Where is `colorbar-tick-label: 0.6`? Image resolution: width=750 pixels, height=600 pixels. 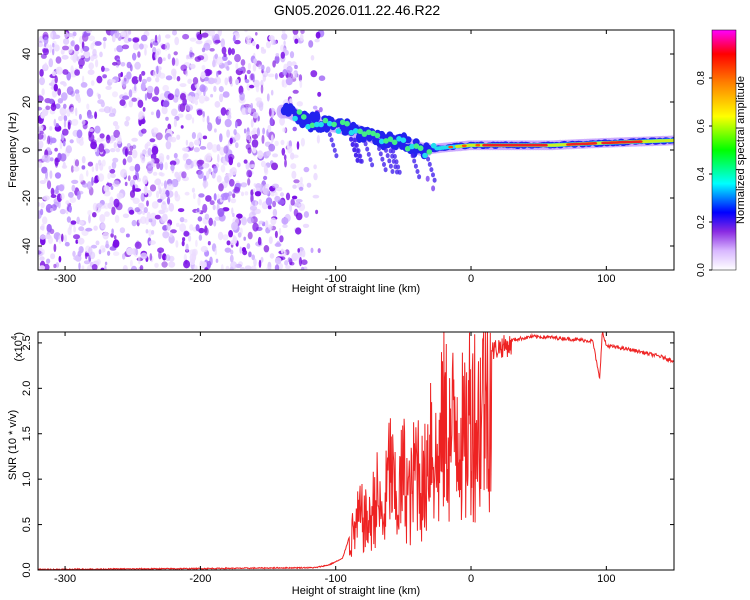
colorbar-tick-label: 0.6 is located at coordinates (701, 126).